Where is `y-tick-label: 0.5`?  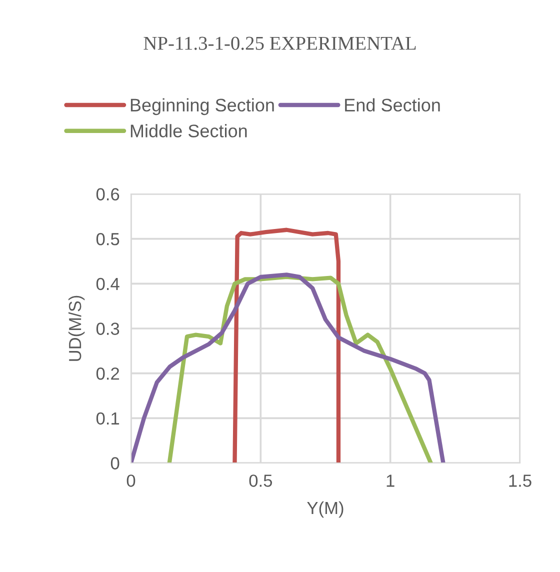
y-tick-label: 0.5 is located at coordinates (108, 239).